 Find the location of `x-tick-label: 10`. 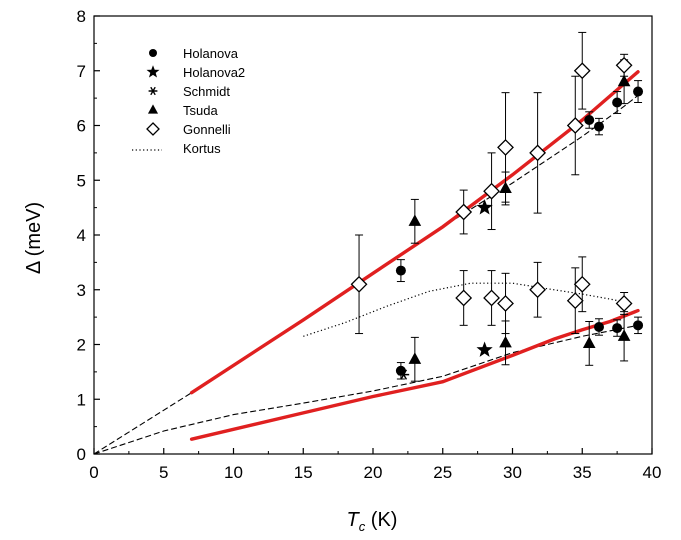

x-tick-label: 10 is located at coordinates (233, 472).